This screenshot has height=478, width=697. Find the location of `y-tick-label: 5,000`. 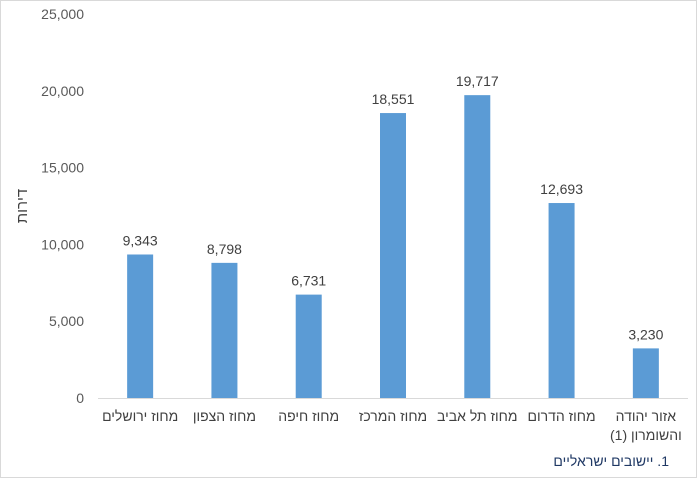

y-tick-label: 5,000 is located at coordinates (66, 321).